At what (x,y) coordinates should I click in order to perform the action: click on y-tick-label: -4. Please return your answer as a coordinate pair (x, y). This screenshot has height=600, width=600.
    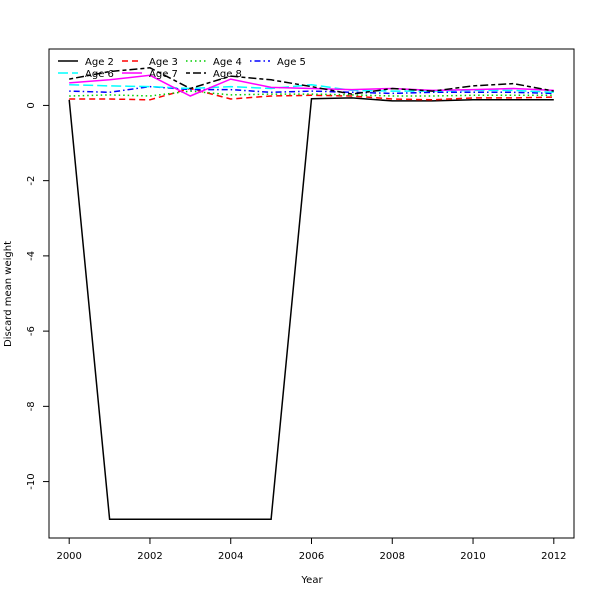
    Looking at the image, I should click on (31, 256).